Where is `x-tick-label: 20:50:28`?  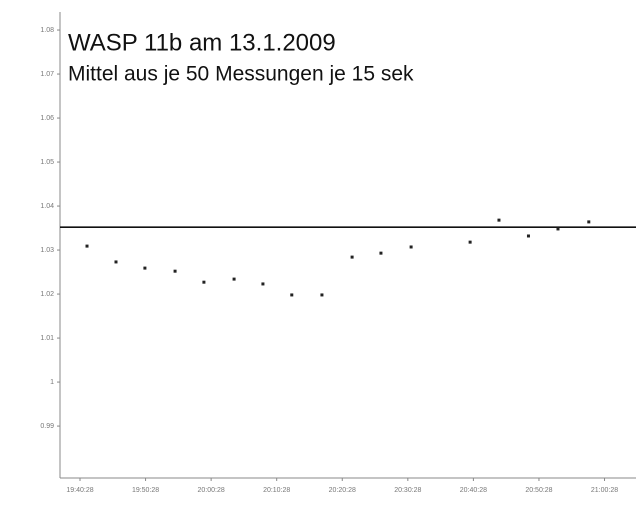
x-tick-label: 20:50:28 is located at coordinates (538, 490).